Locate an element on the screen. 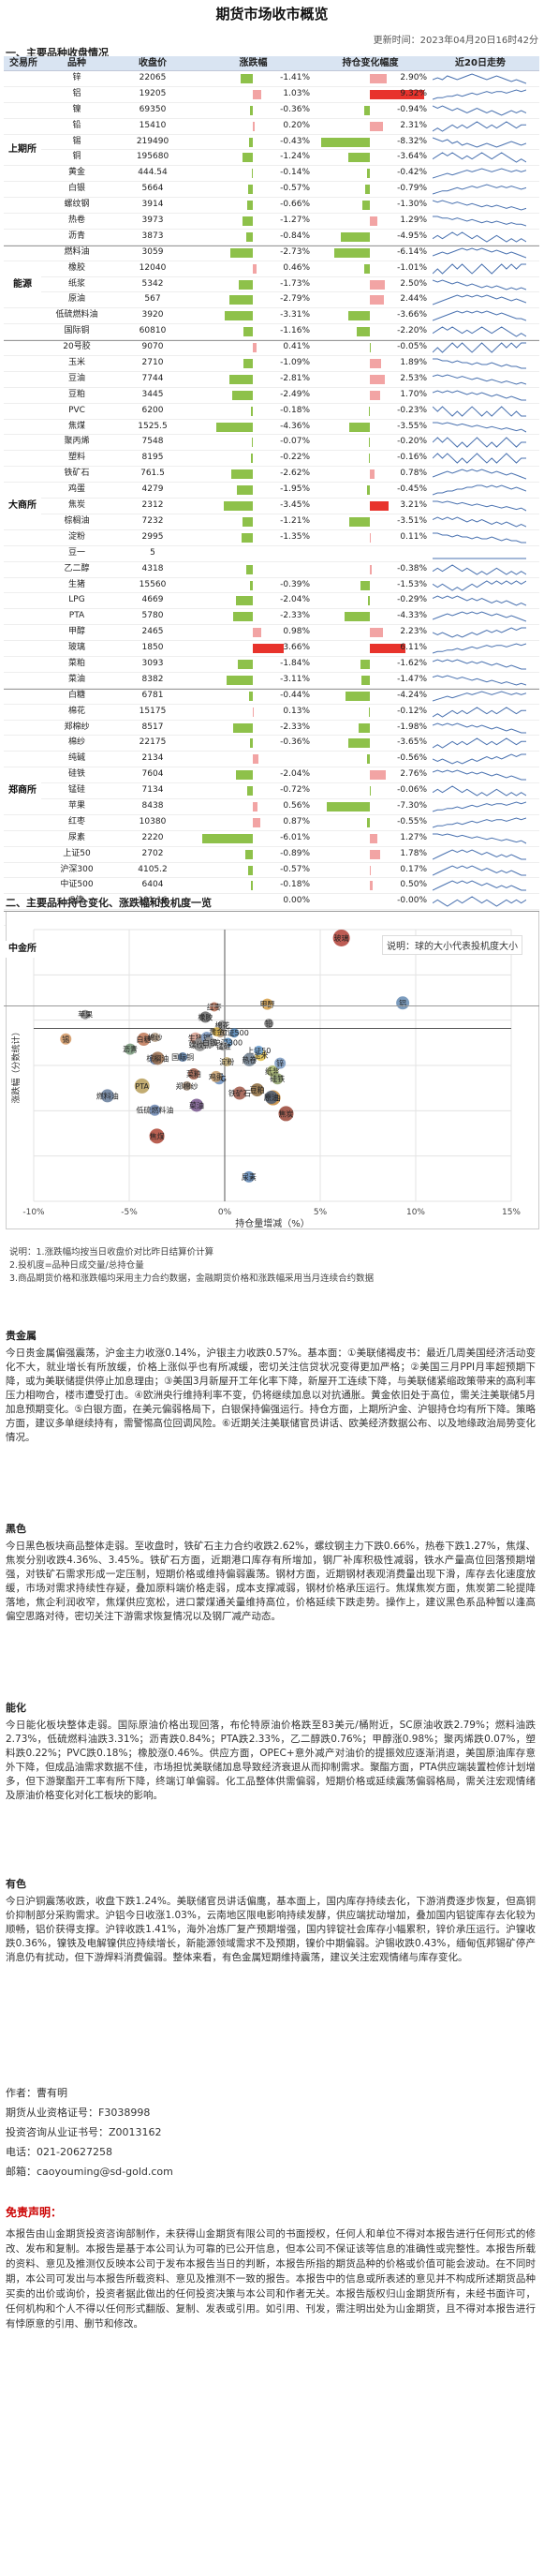  note-1: 说明：1.涨跌幅均按当日收盘价对比昨日结算价计算 is located at coordinates (111, 1252).